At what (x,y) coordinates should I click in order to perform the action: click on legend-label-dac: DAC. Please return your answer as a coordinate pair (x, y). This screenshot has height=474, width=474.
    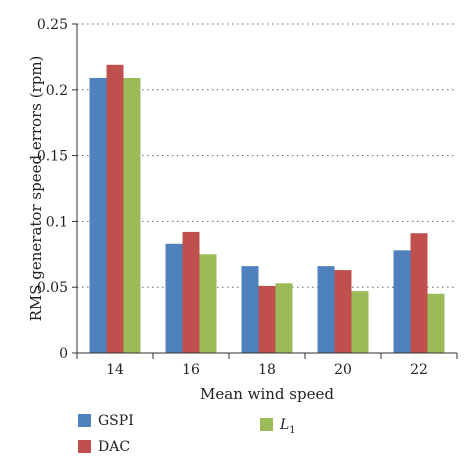
    Looking at the image, I should click on (114, 447).